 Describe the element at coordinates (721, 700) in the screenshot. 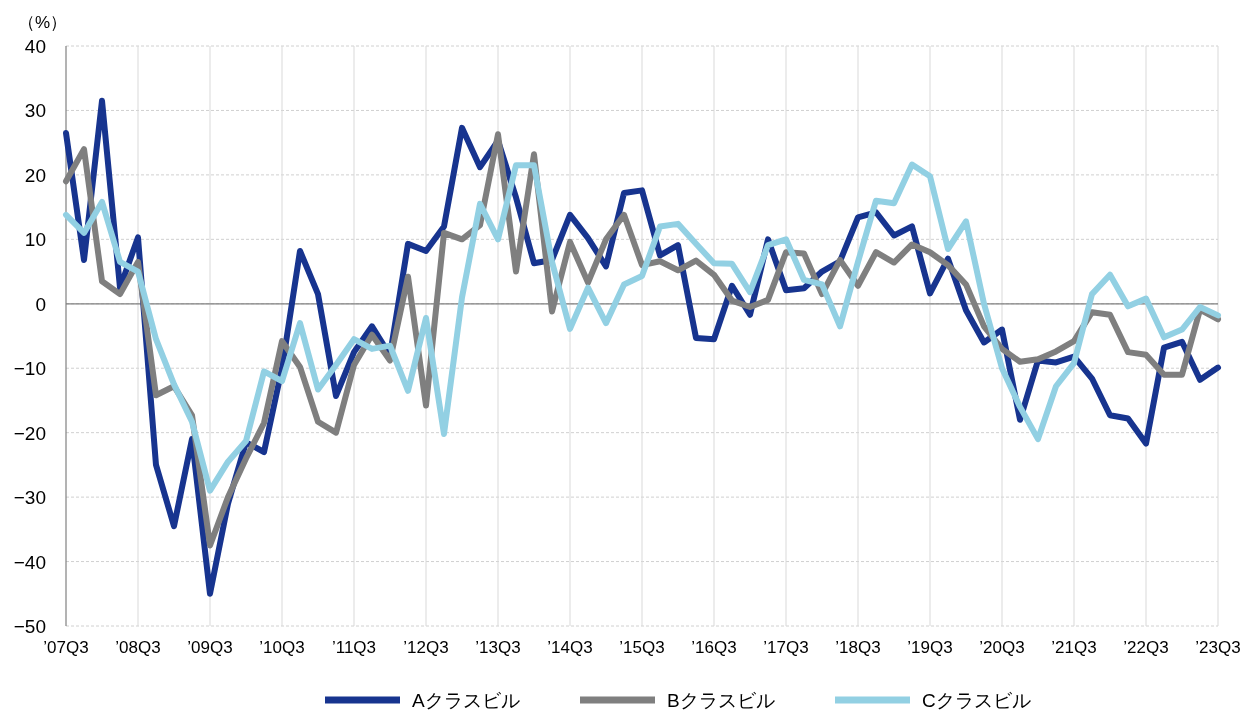

I see `legend-label: Bクラスビル` at that location.